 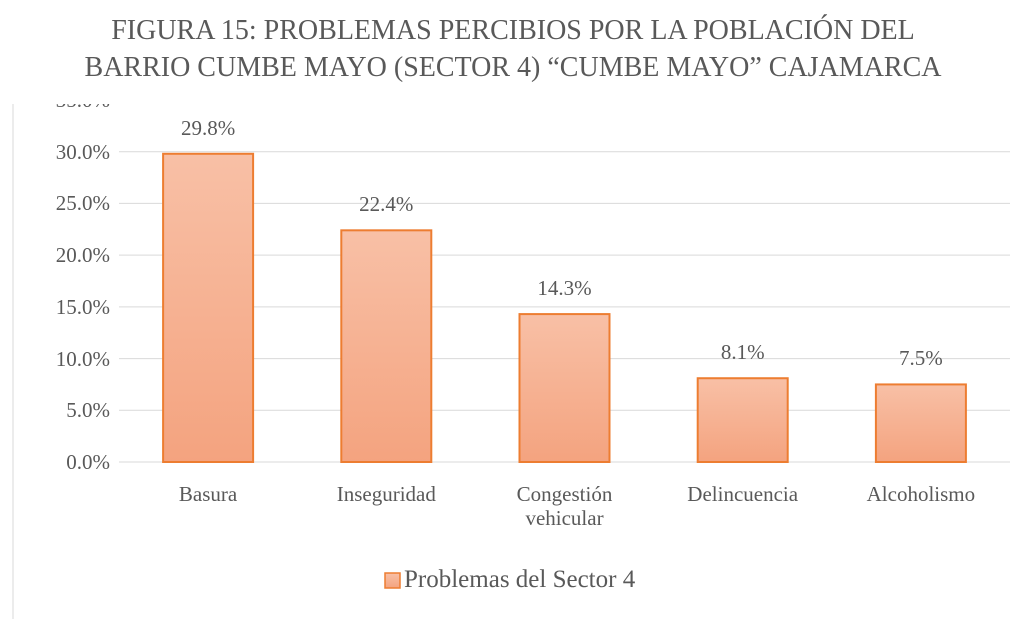 What do you see at coordinates (921, 358) in the screenshot?
I see `value-label: 7.5%` at bounding box center [921, 358].